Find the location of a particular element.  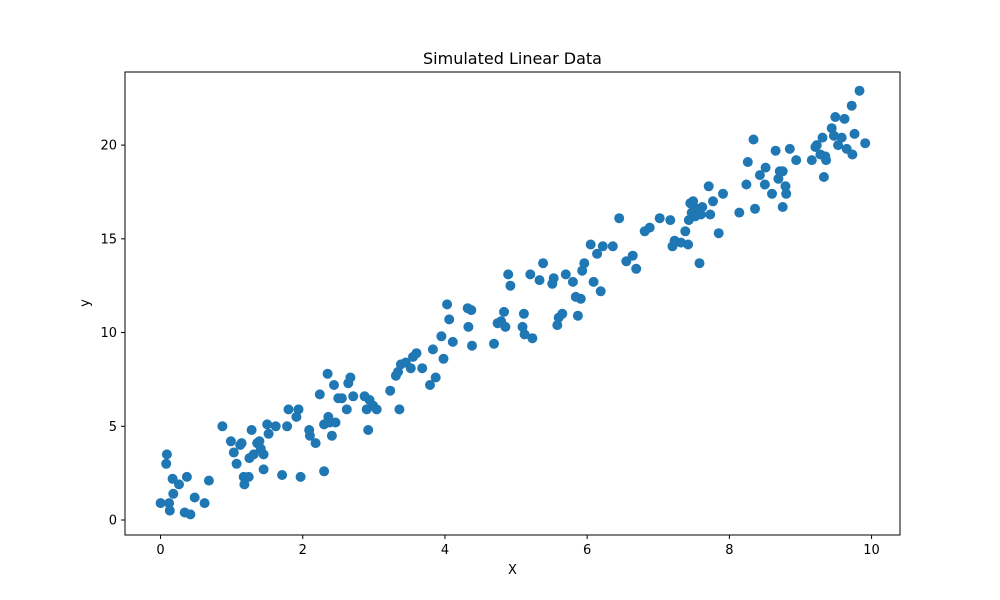

y-tick-label: 20 is located at coordinates (108, 146).